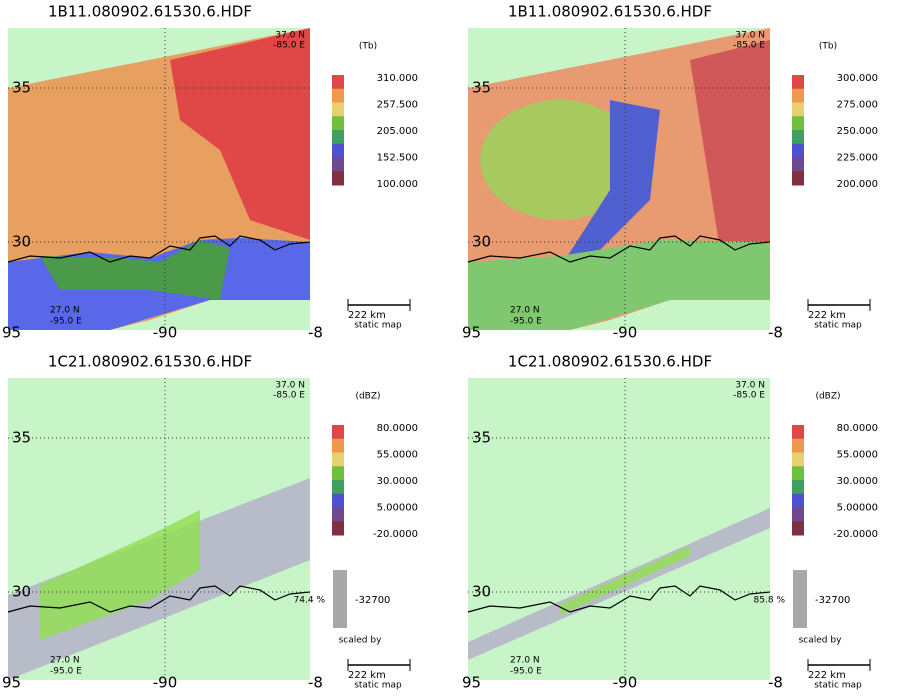 The image size is (920, 697). I want to click on scaled-by: scaled by, so click(820, 641).